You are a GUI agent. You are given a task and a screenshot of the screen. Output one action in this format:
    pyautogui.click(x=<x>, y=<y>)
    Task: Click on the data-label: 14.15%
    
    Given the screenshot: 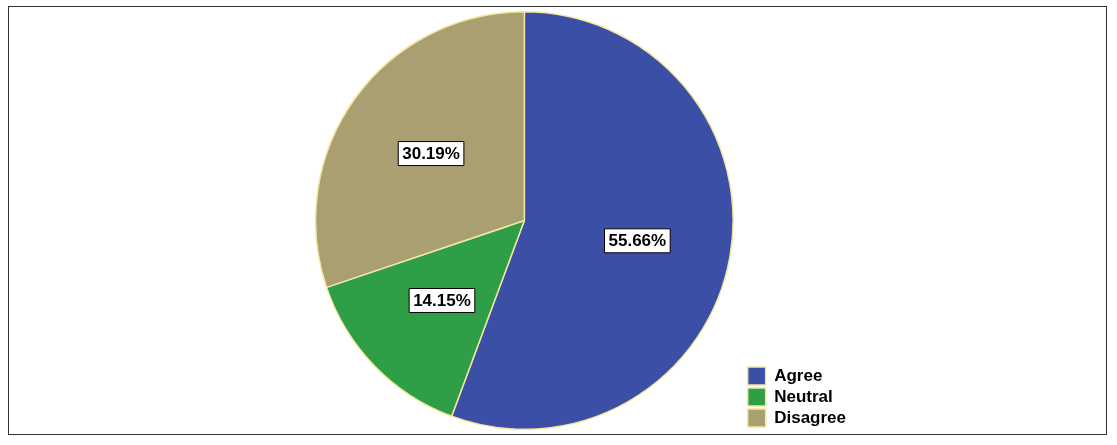 What is the action you would take?
    pyautogui.click(x=442, y=301)
    